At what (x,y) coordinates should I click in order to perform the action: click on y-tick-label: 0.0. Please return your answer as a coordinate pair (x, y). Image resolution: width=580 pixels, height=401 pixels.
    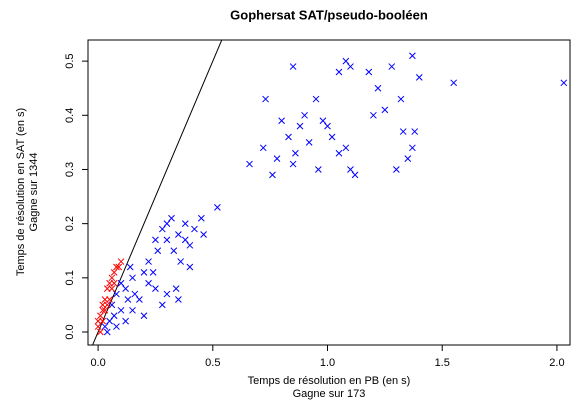
    Looking at the image, I should click on (70, 331).